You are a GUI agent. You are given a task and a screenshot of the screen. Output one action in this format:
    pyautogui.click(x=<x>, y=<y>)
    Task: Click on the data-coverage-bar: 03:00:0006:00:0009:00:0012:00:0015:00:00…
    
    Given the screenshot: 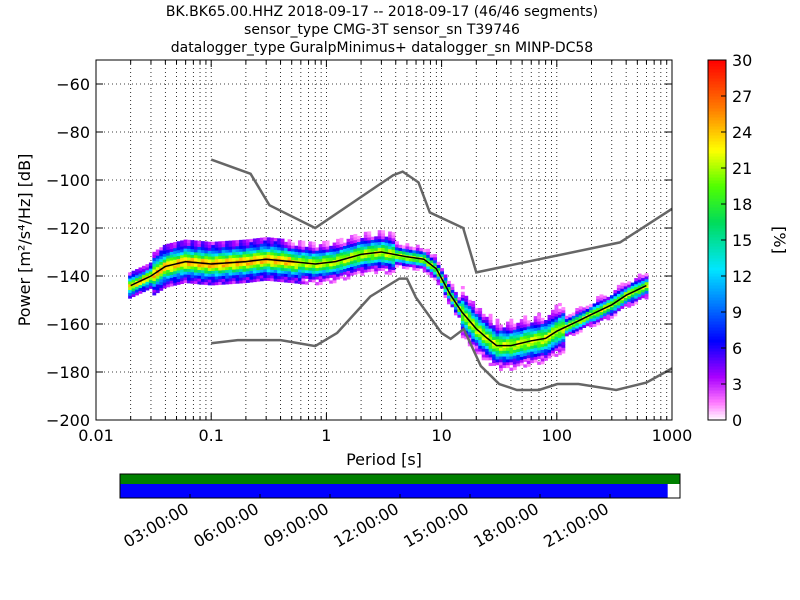 What is the action you would take?
    pyautogui.click(x=400, y=512)
    